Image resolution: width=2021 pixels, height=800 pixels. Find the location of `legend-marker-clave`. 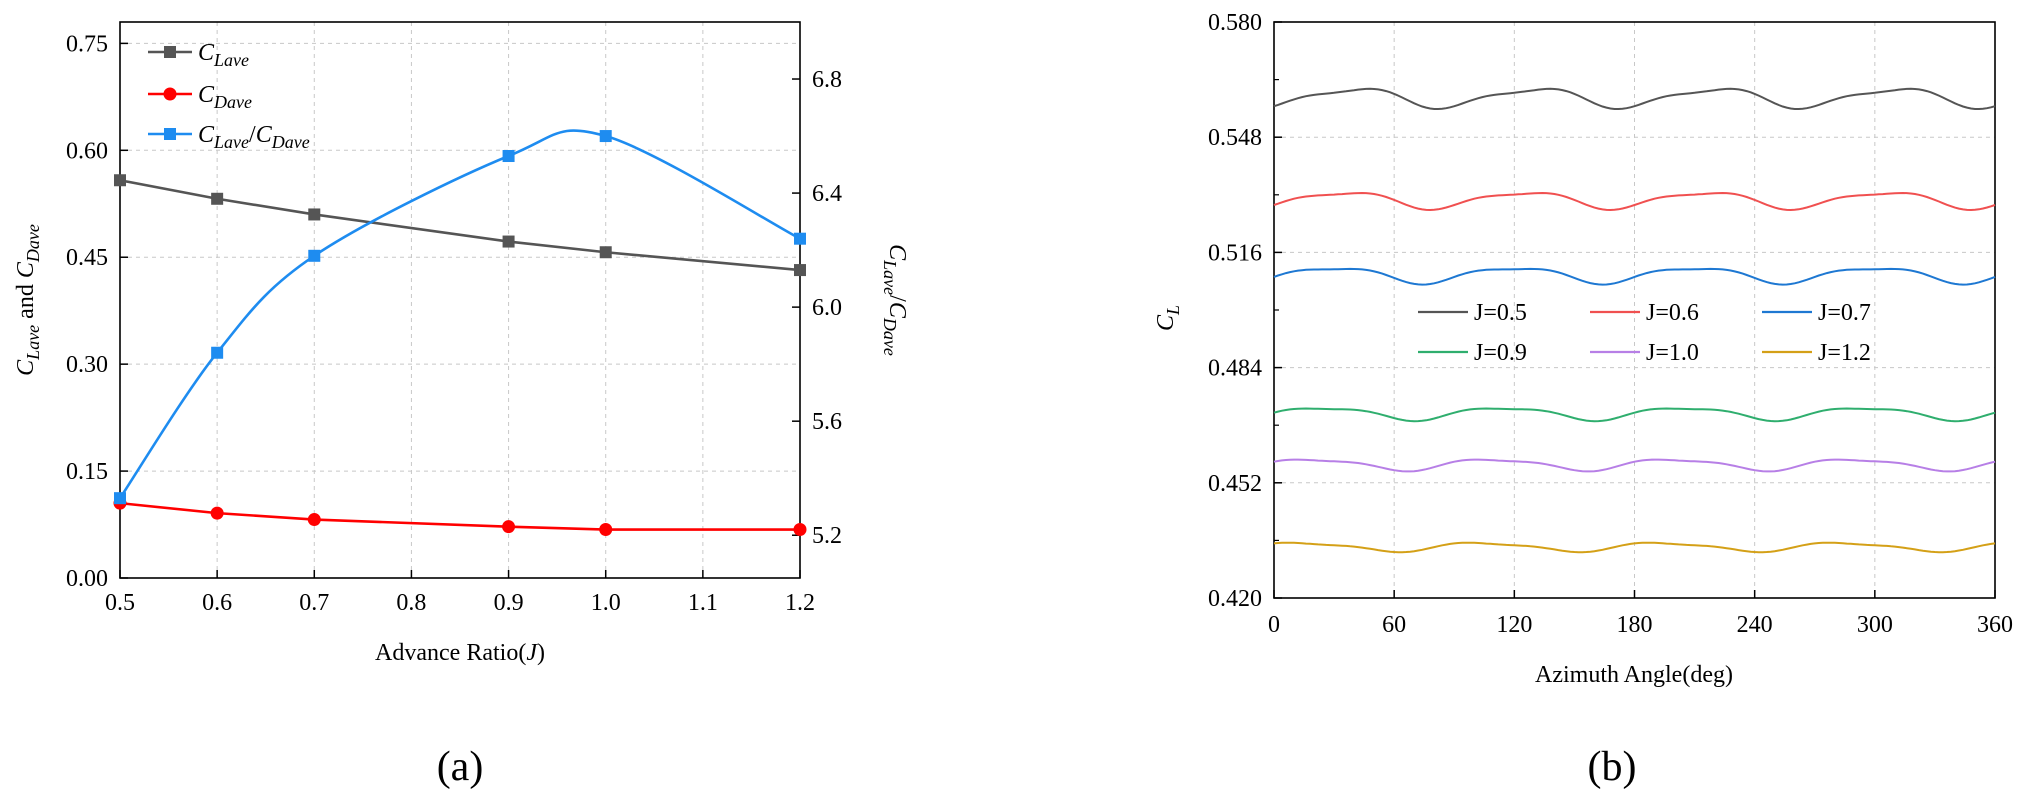

legend-marker-clave is located at coordinates (170, 52).